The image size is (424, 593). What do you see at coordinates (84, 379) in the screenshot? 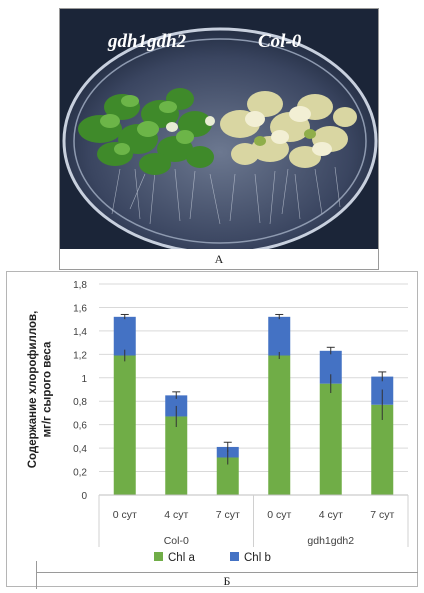
I see `y-tick-label: 1` at bounding box center [84, 379].